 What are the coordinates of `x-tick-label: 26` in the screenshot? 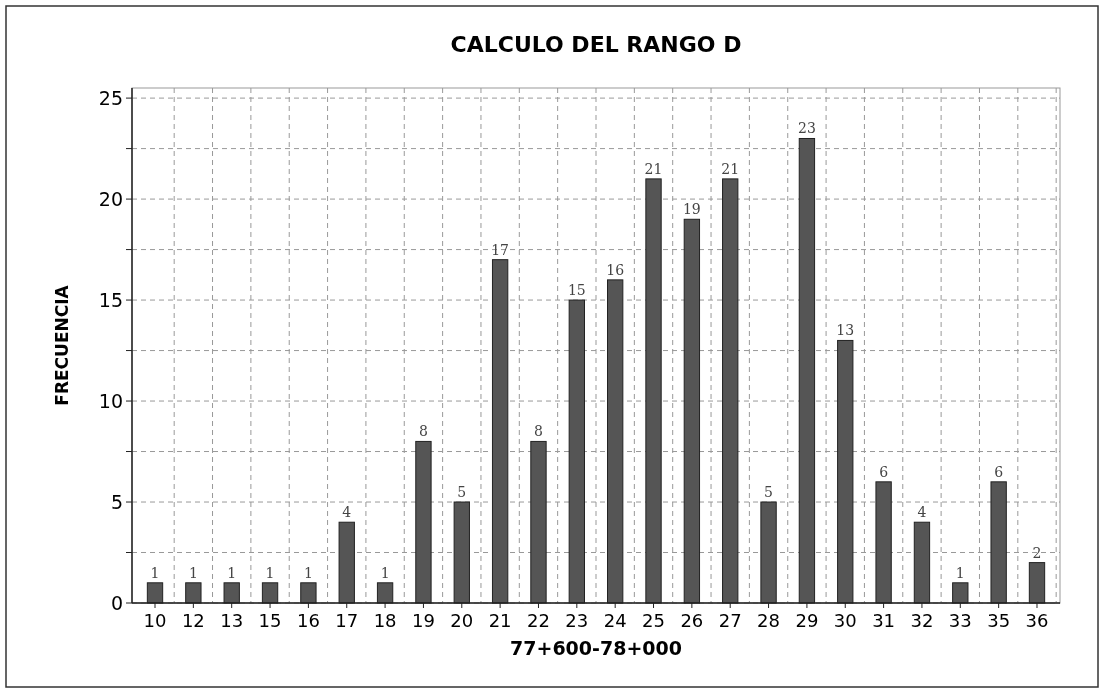 It's located at (692, 620).